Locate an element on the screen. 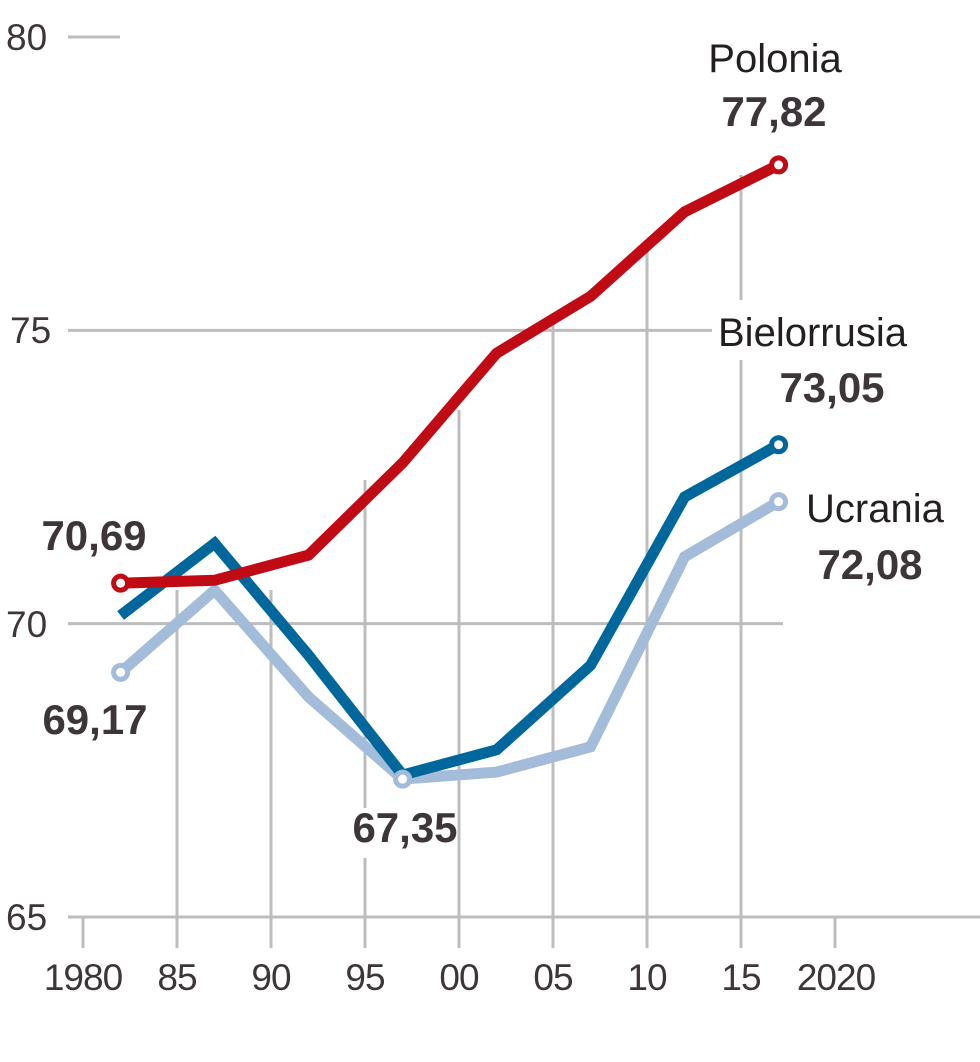 Image resolution: width=980 pixels, height=1062 pixels. value-label-polonia-end: 77,82 is located at coordinates (773, 111).